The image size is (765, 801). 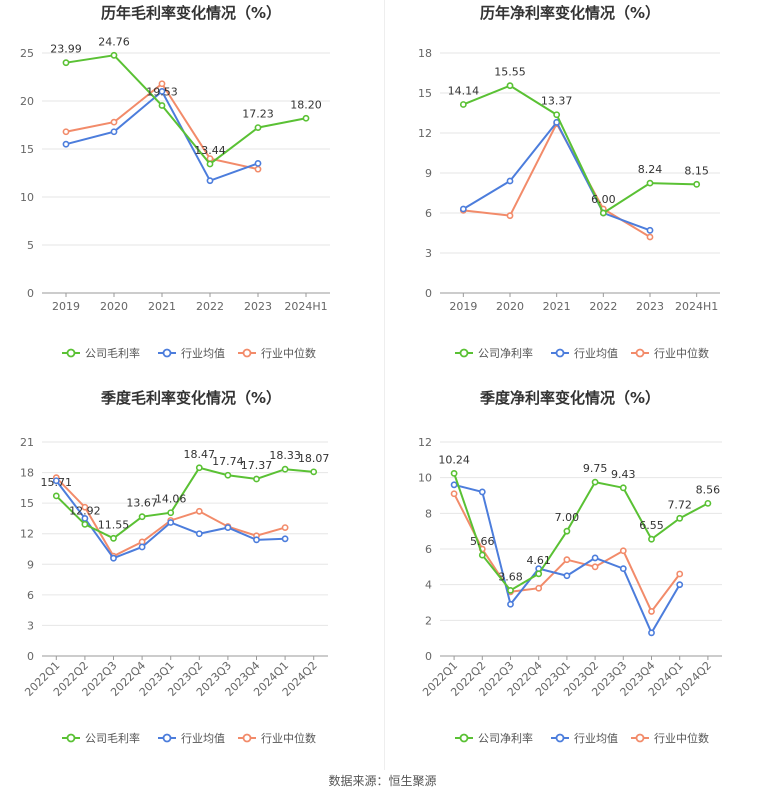 I want to click on y-tick-label: 10, so click(x=27, y=197).